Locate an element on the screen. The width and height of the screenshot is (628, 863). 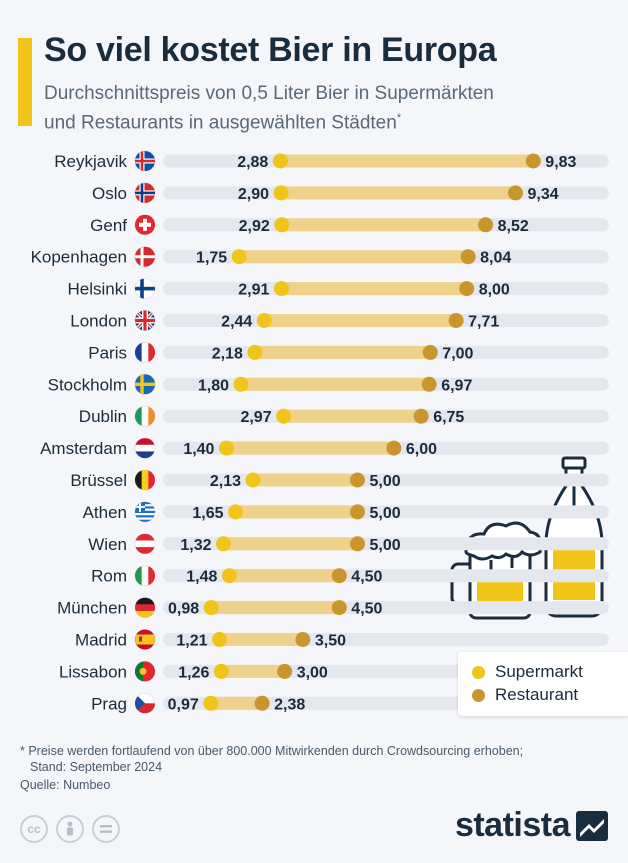
city-label: Madrid is located at coordinates (101, 640).